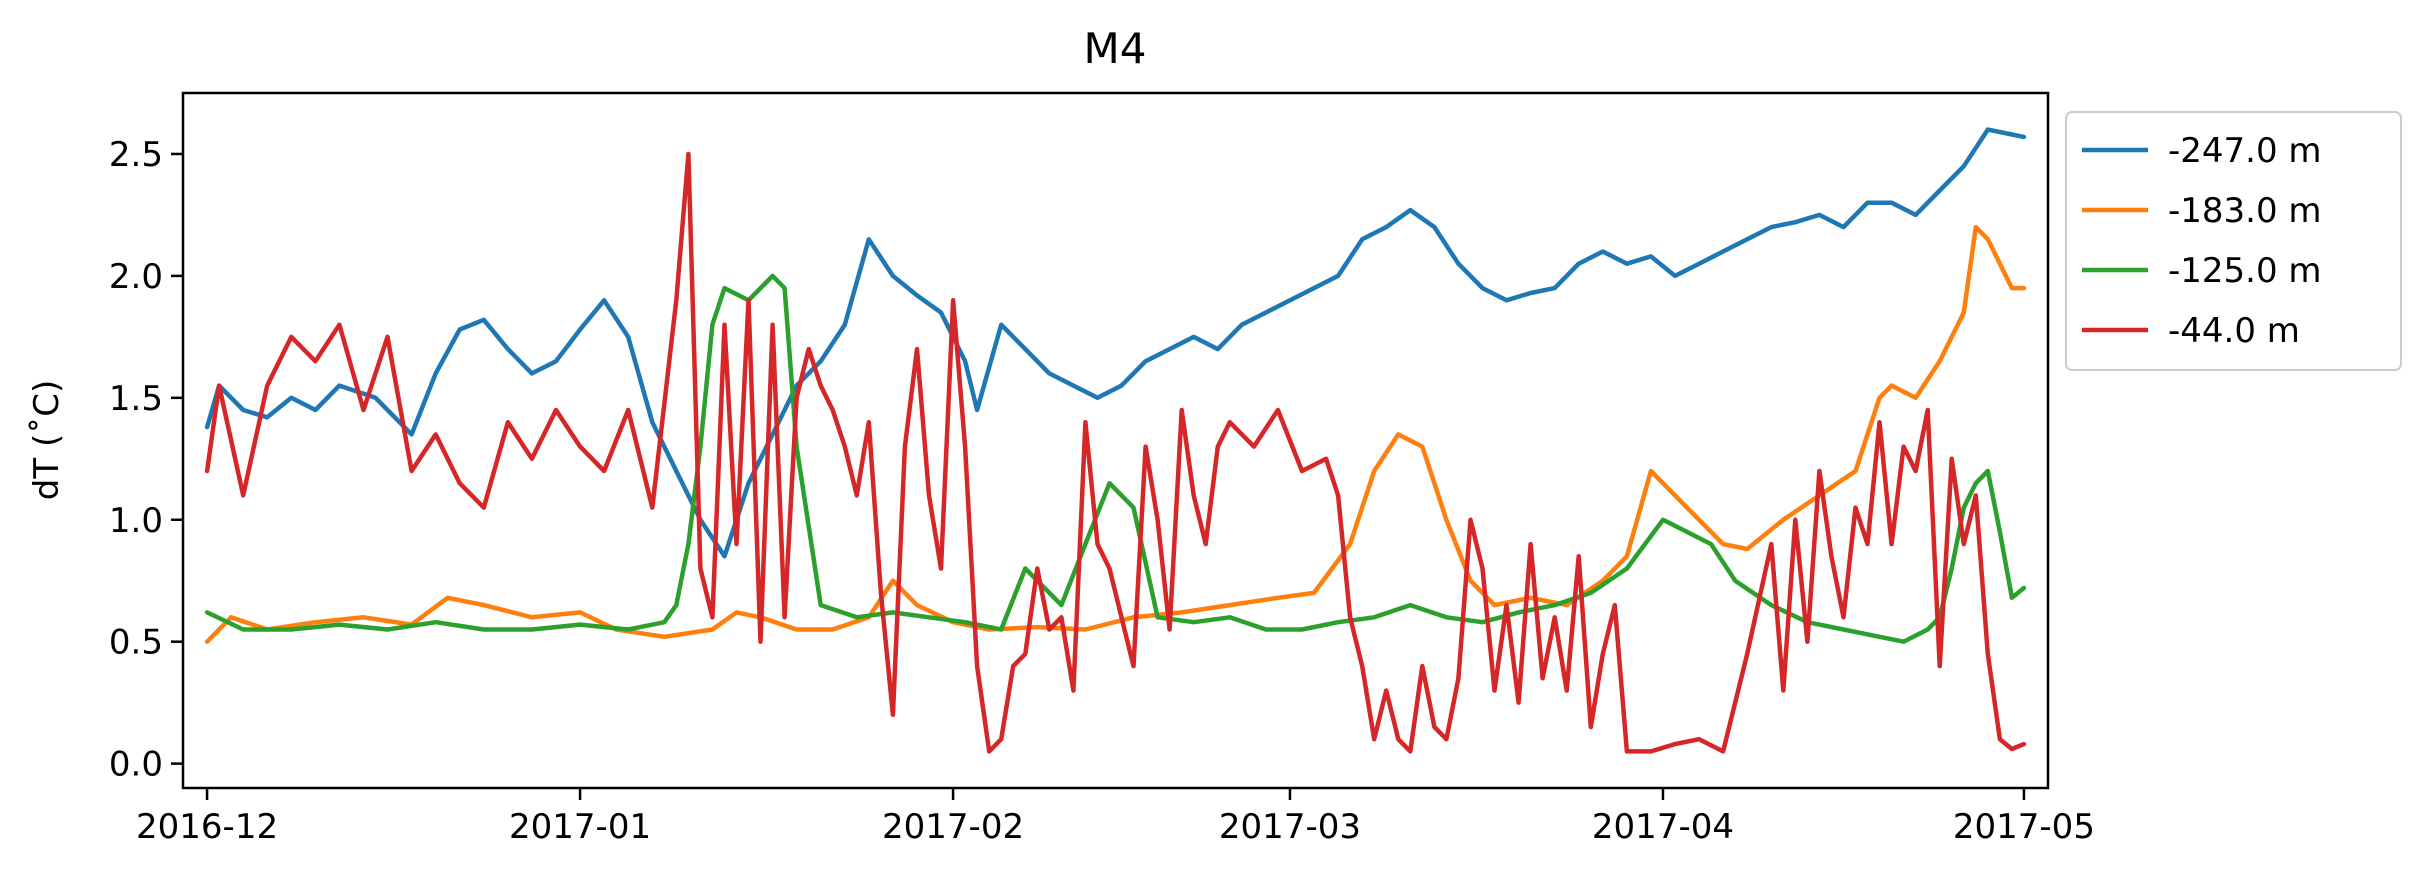  I want to click on legend-frame, so click(2233, 241).